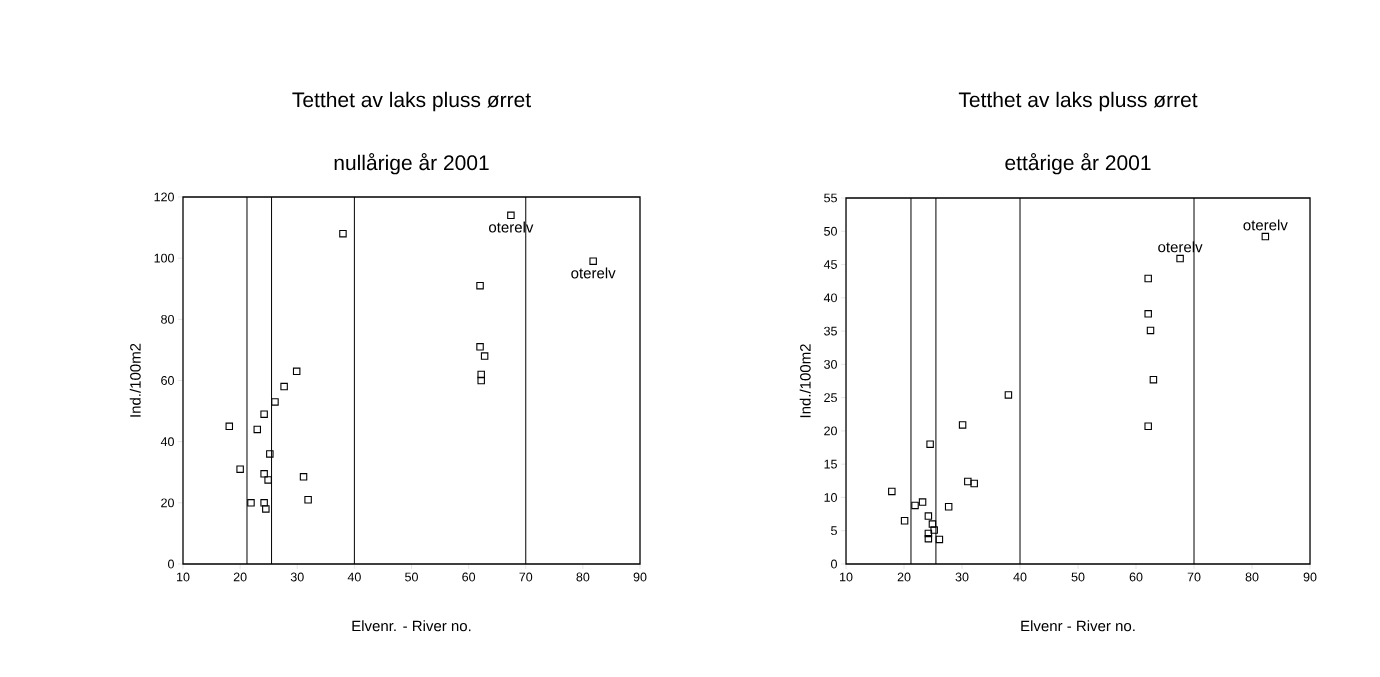  Describe the element at coordinates (1078, 164) in the screenshot. I see `chart-subtitle: ettårige år 2001` at that location.